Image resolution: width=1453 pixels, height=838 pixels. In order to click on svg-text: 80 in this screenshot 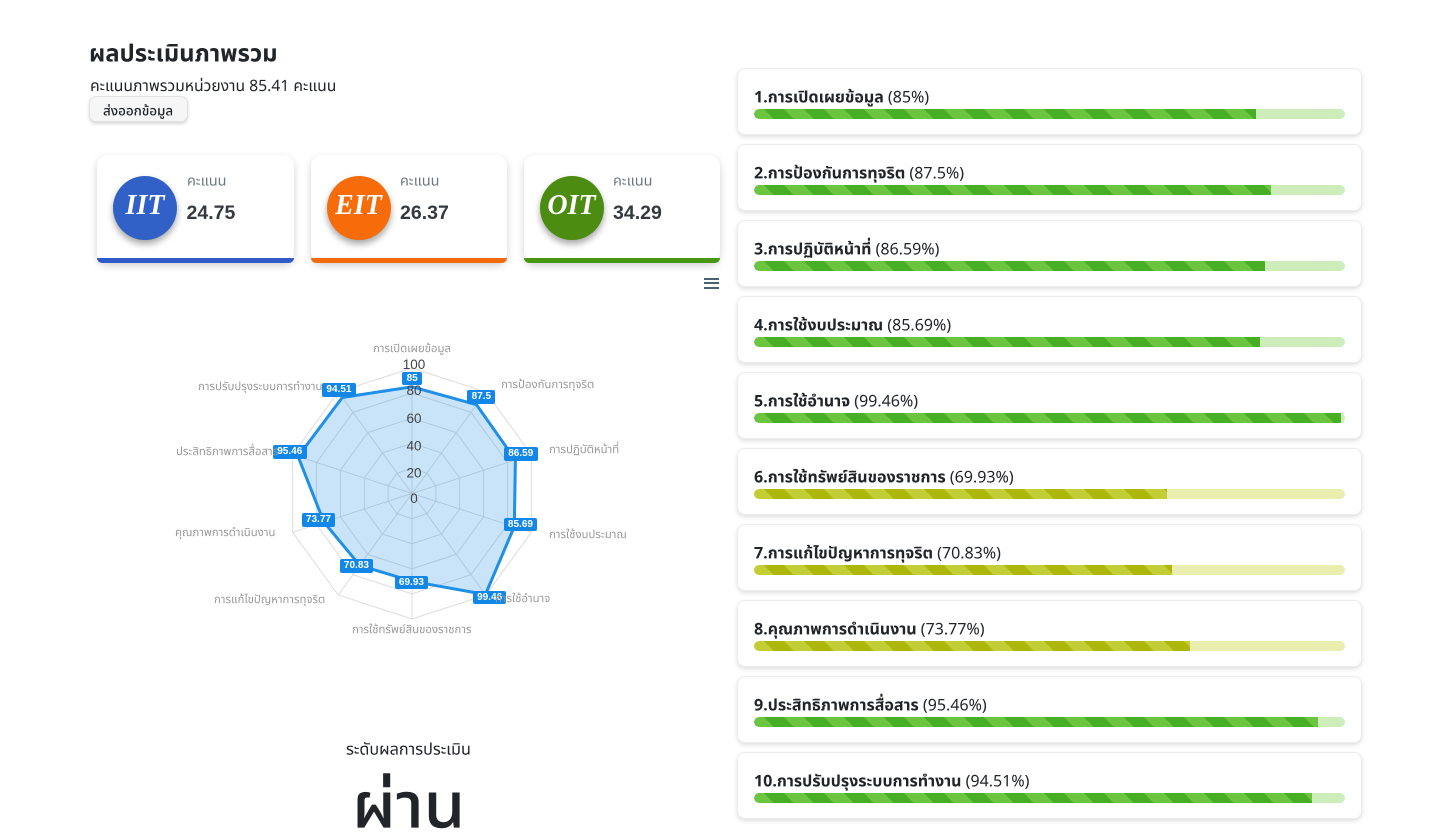, I will do `click(413, 390)`.